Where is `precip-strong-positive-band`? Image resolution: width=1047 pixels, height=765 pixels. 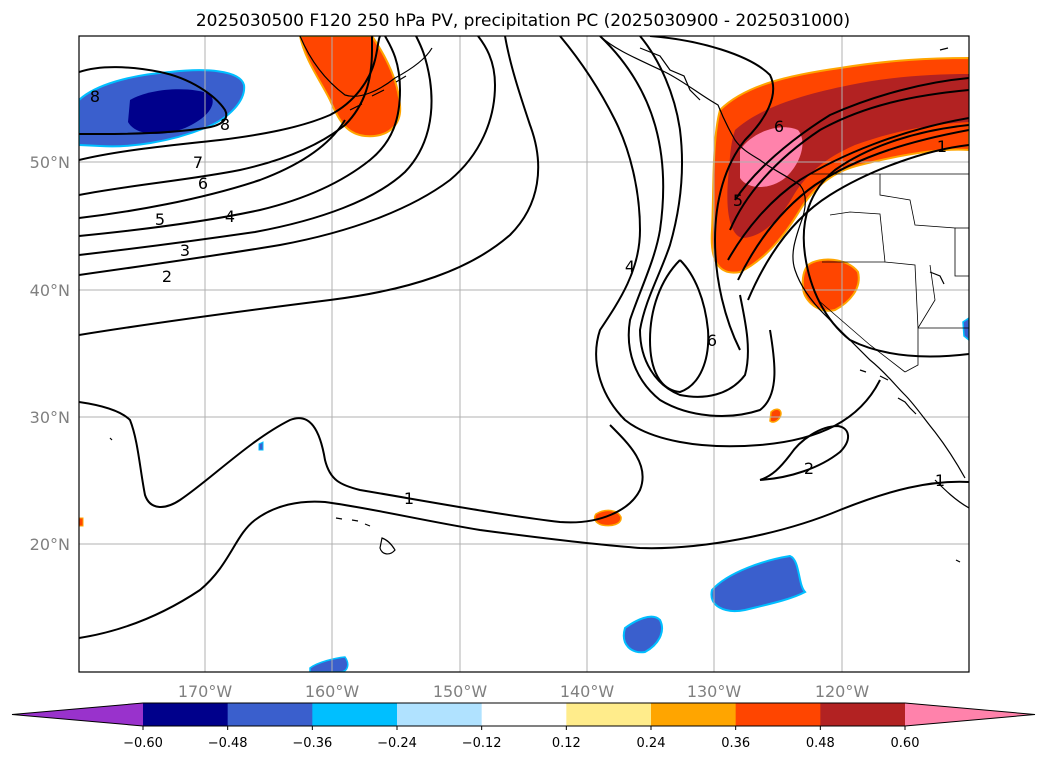
precip-strong-positive-band is located at coordinates (848, 156).